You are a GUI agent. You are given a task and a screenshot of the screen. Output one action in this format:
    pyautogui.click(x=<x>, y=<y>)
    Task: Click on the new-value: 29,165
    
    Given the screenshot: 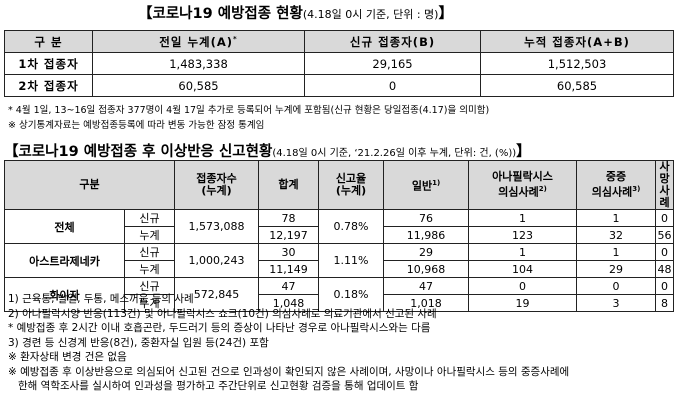 What is the action you would take?
    pyautogui.click(x=392, y=63)
    